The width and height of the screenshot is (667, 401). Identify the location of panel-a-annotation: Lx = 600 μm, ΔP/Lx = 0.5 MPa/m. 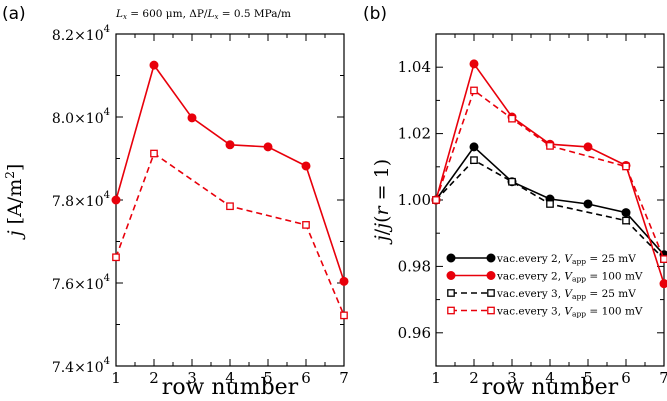
(203, 14).